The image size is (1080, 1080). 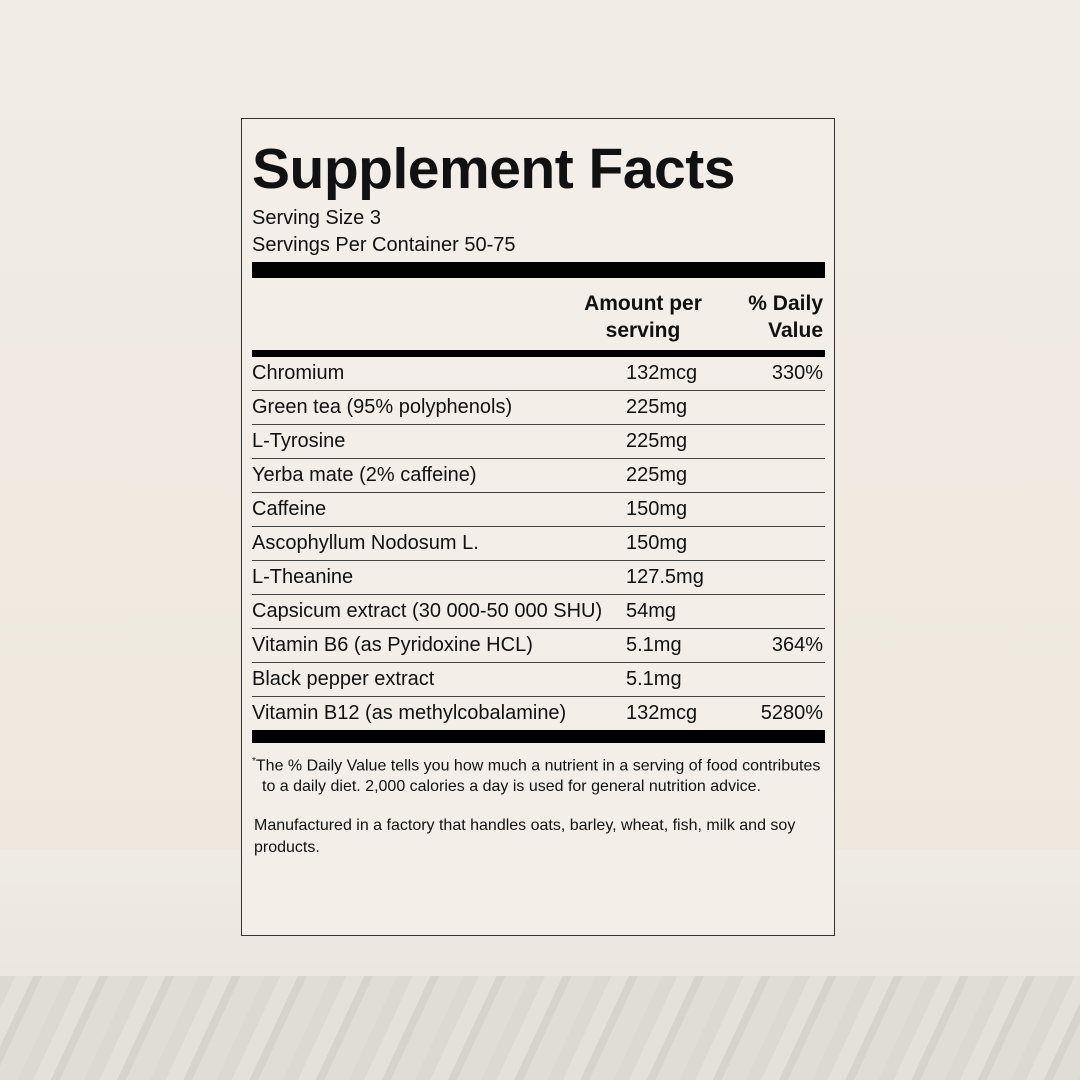 I want to click on nutrient-daily-value: 5280%, so click(x=791, y=713).